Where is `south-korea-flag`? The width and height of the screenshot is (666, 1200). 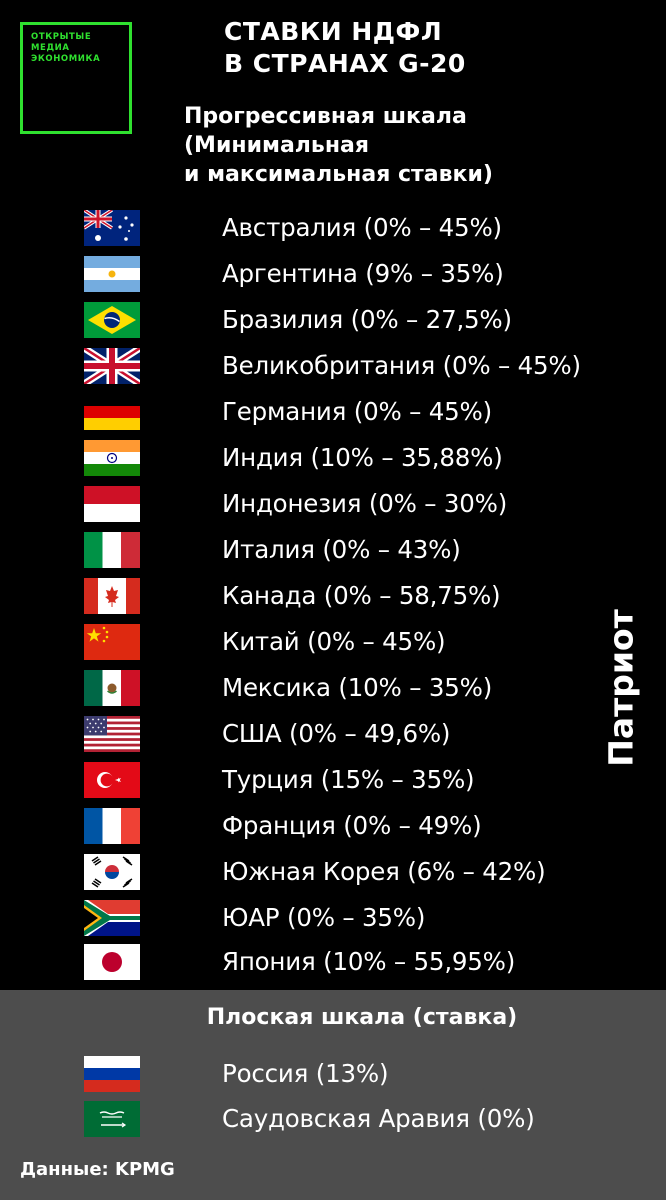 south-korea-flag is located at coordinates (112, 872).